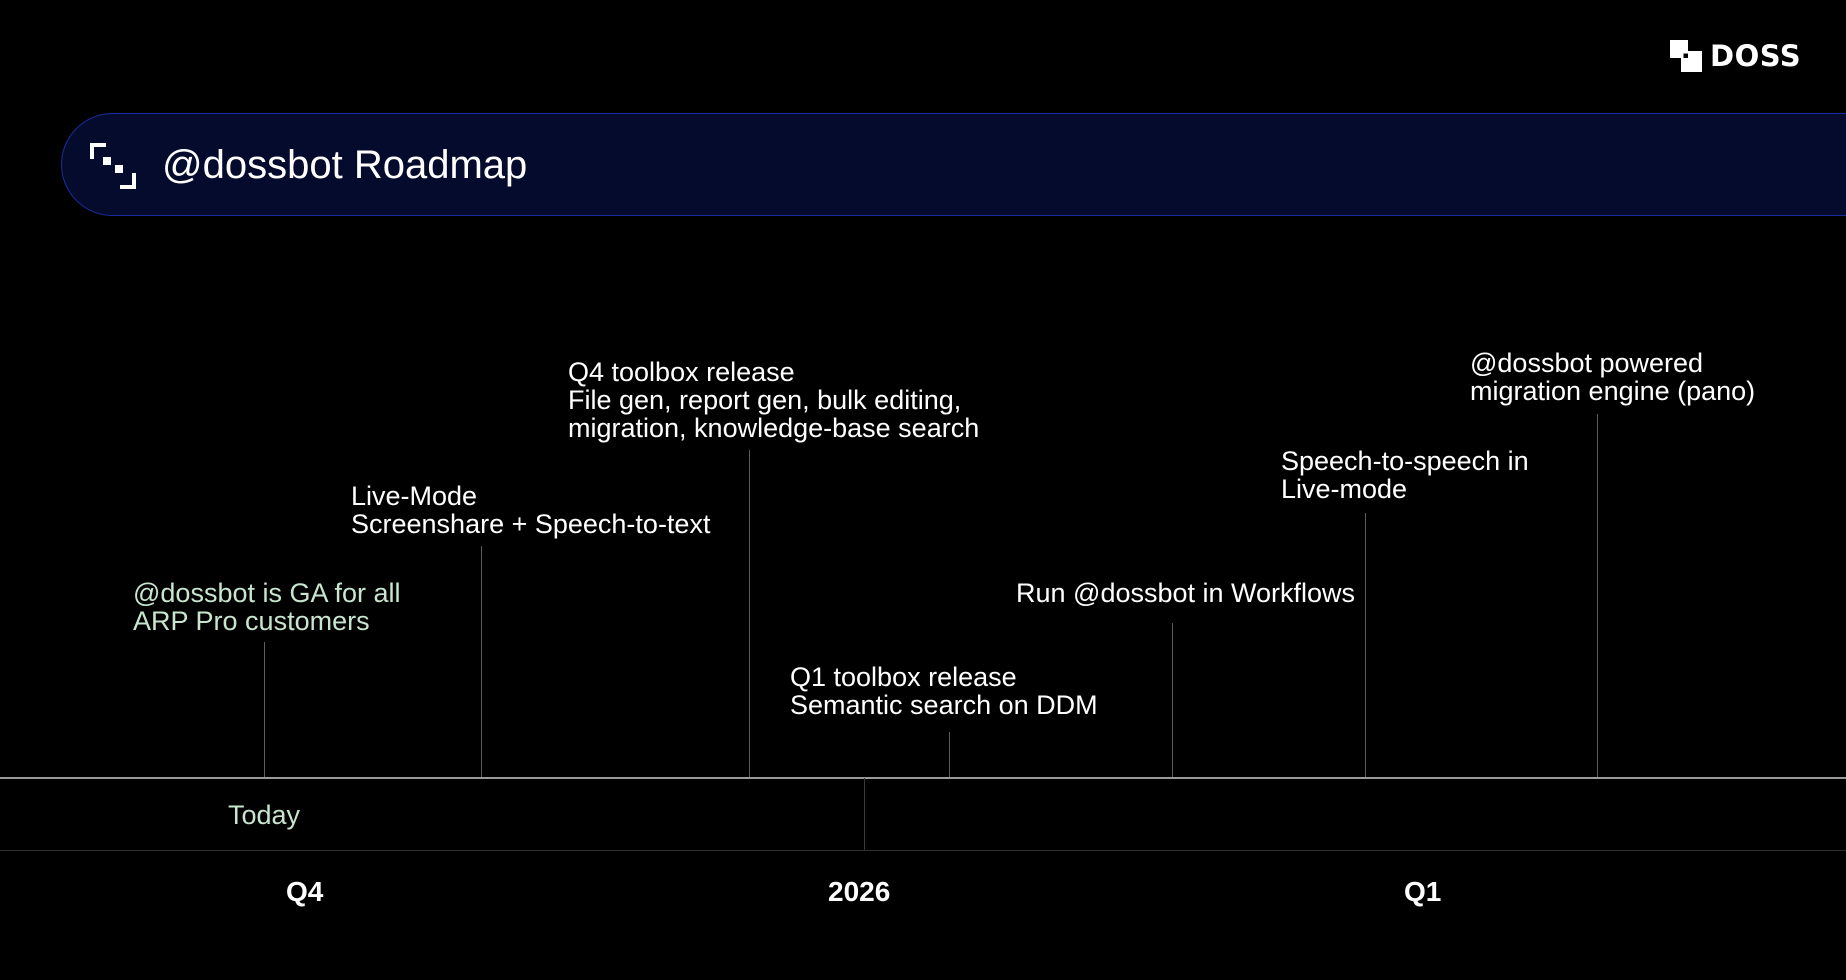 The image size is (1846, 980). What do you see at coordinates (267, 593) in the screenshot?
I see `milestone-line: @dossbot is GA for all` at bounding box center [267, 593].